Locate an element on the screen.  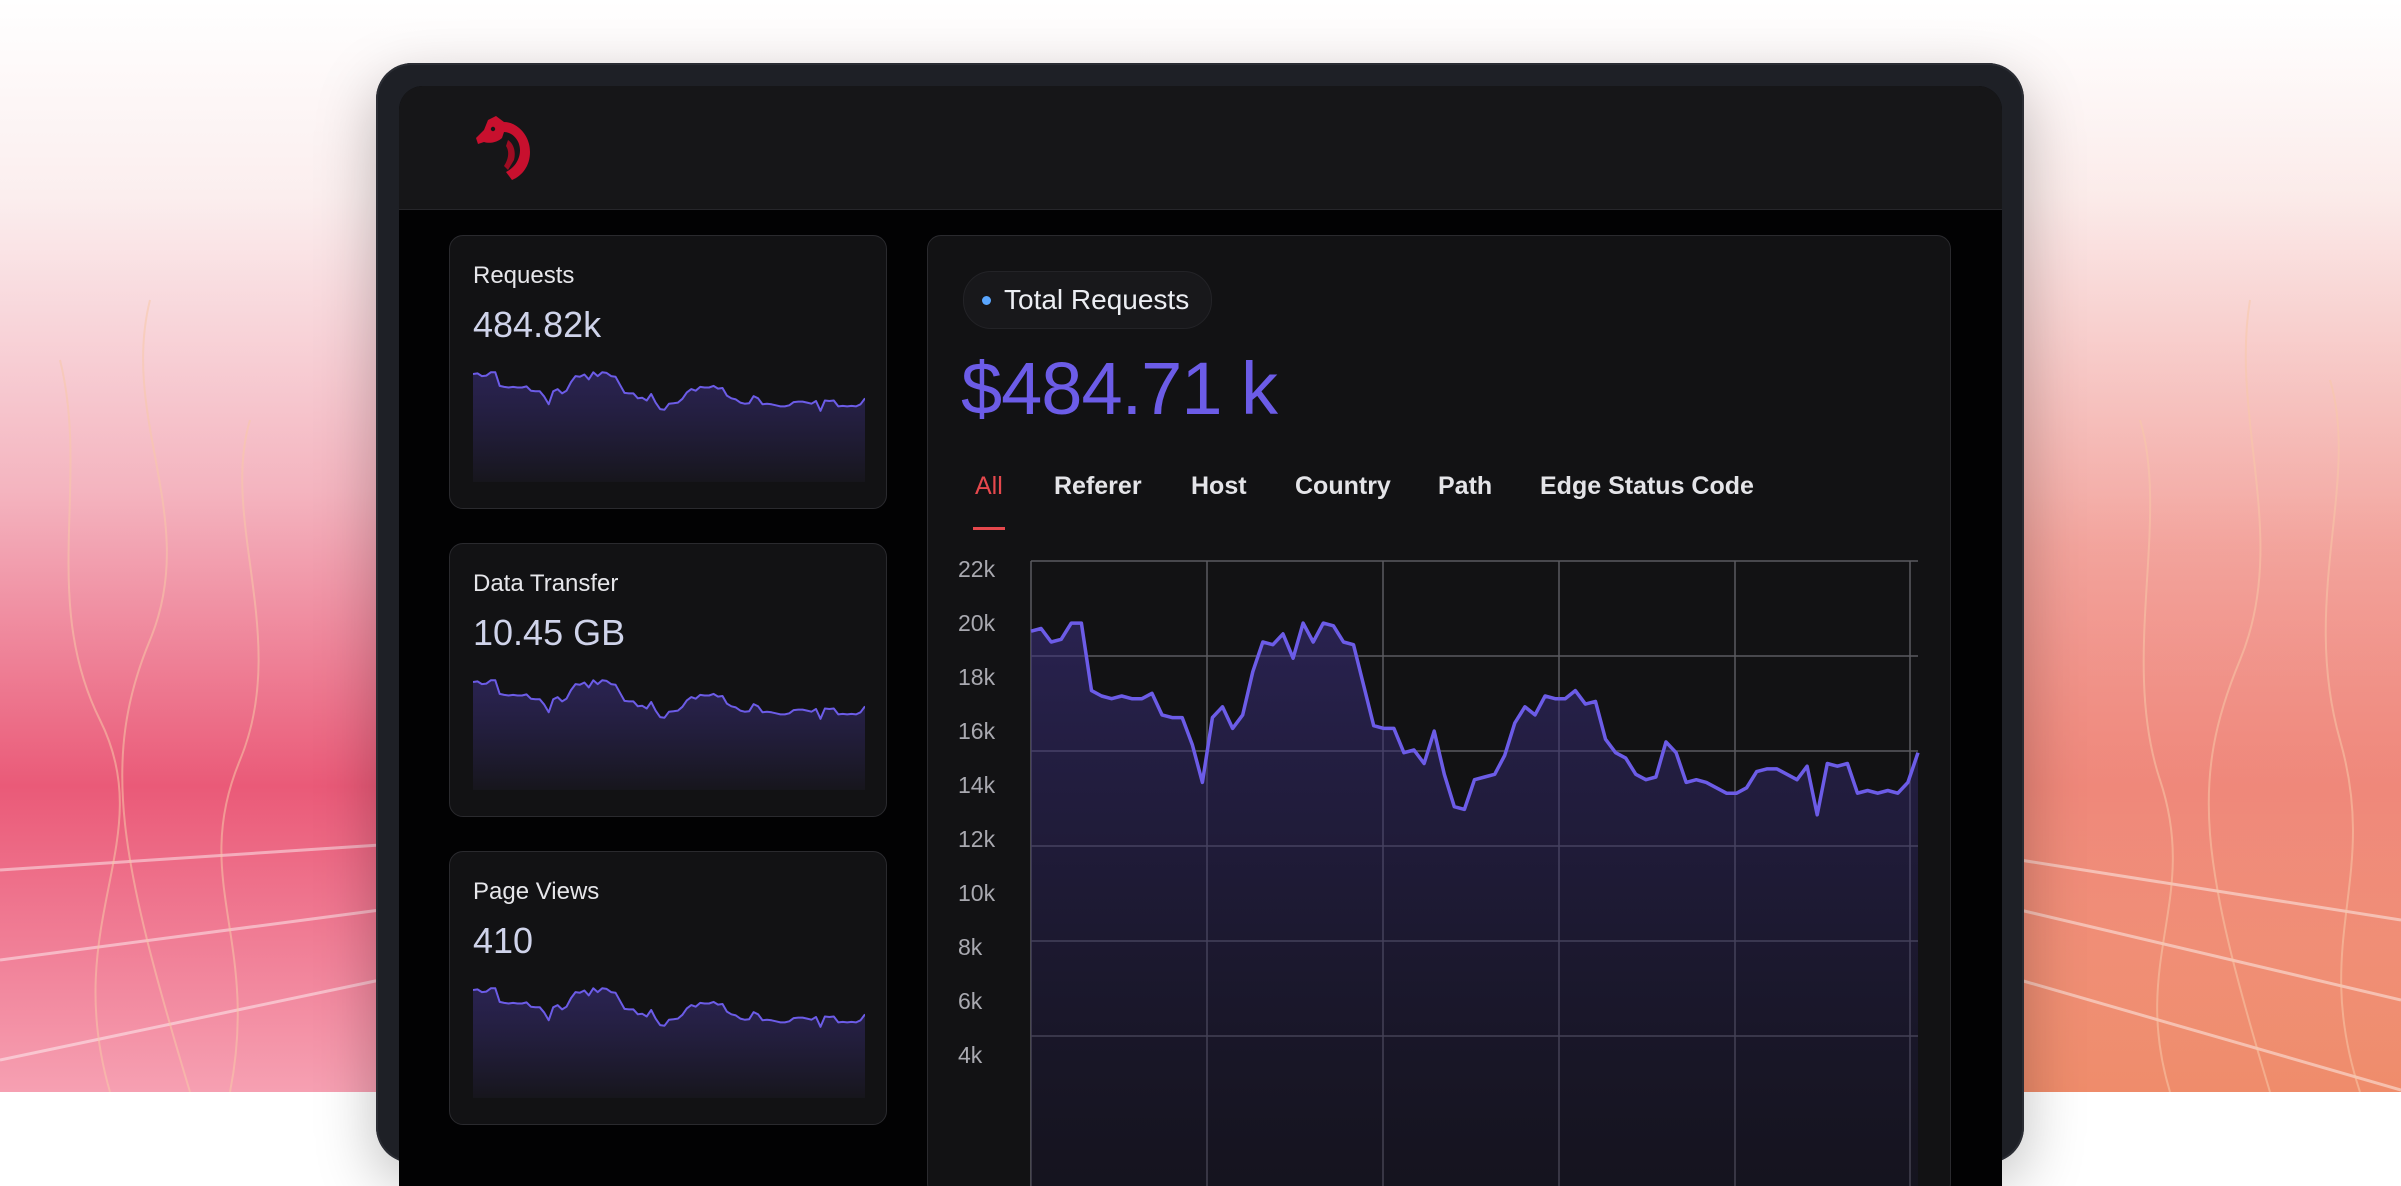
requests-sparkline is located at coordinates (669, 426).